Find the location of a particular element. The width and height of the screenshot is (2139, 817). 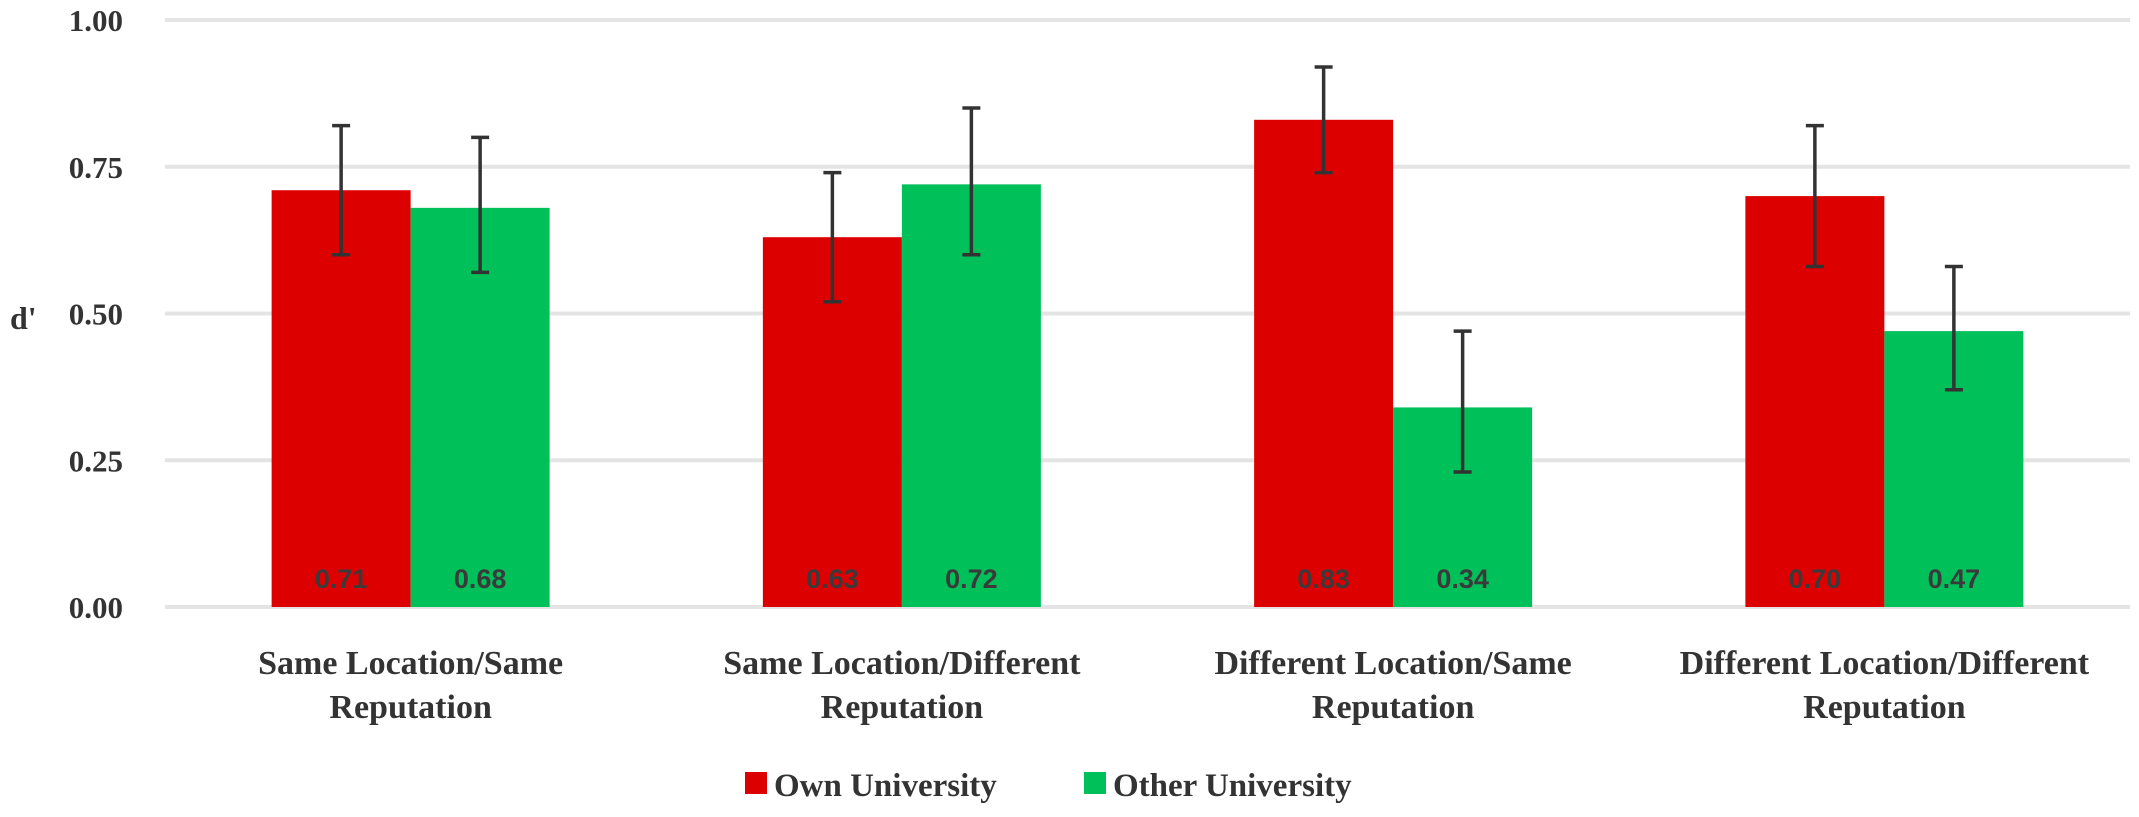

legend-item: Own University is located at coordinates (871, 786).